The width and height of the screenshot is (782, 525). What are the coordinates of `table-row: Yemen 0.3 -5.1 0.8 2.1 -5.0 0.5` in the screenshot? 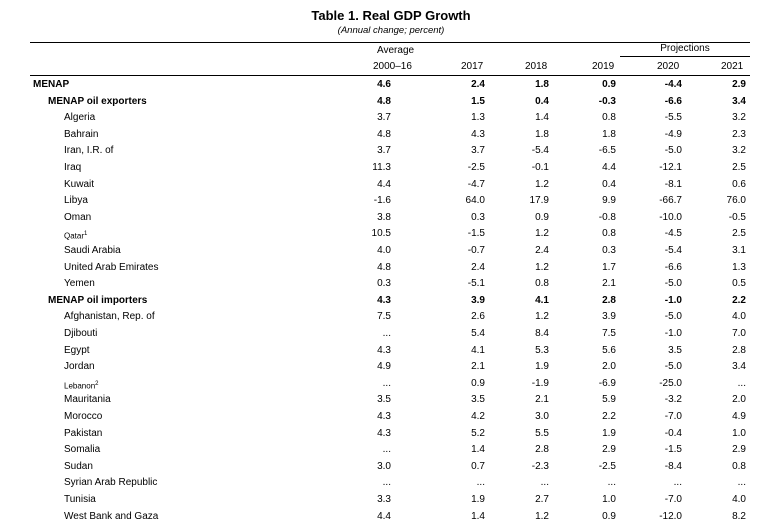 It's located at (391, 284).